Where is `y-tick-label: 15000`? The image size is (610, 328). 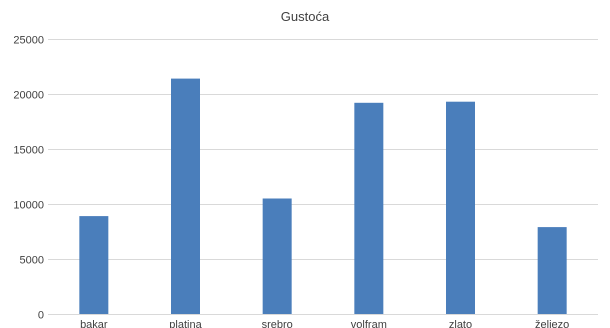
y-tick-label: 15000 is located at coordinates (28, 151).